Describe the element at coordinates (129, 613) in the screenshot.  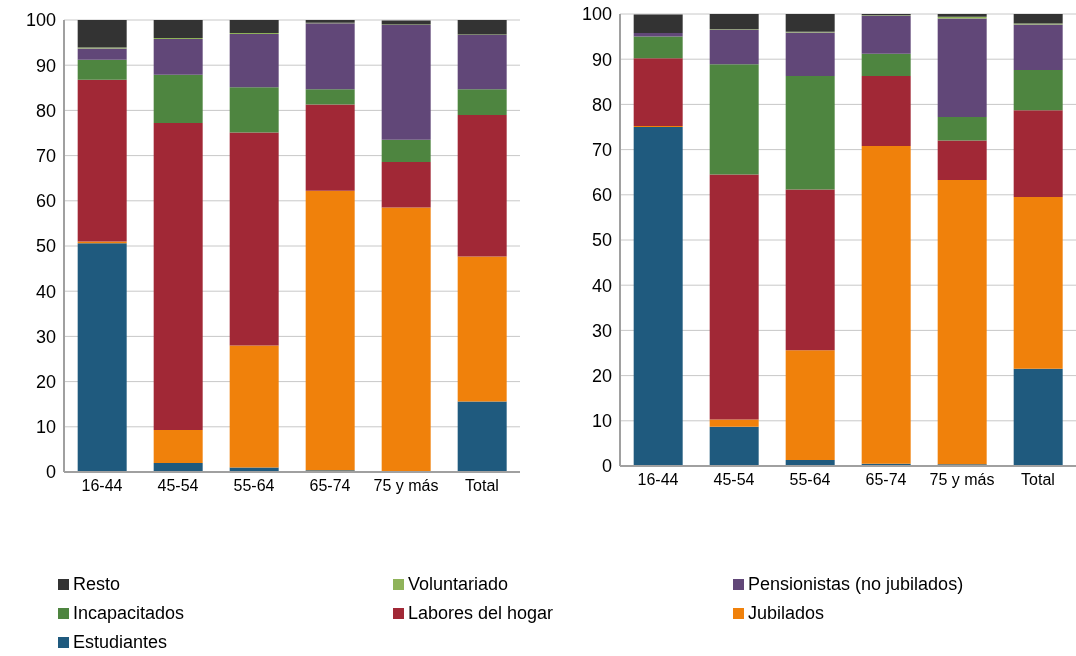
I see `legend-label: Incapacitados` at that location.